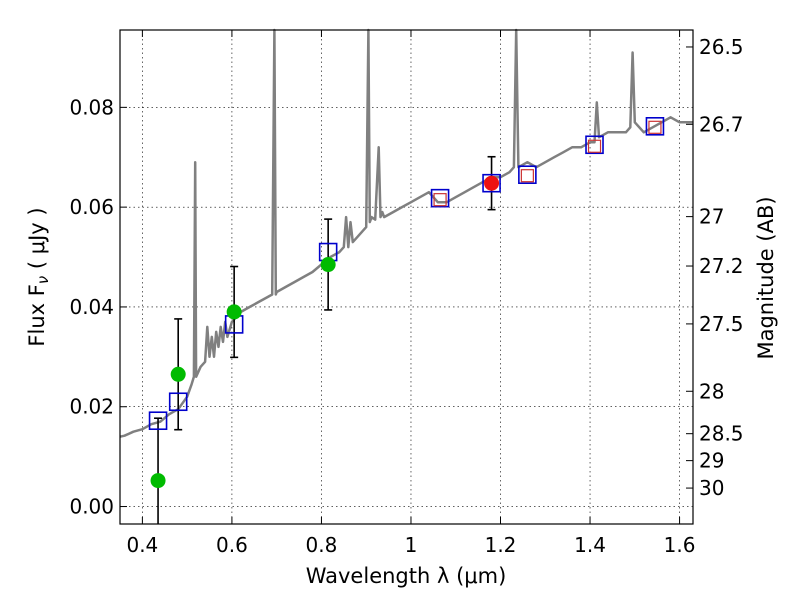  Describe the element at coordinates (322, 545) in the screenshot. I see `x-tick-label: 0.8` at that location.